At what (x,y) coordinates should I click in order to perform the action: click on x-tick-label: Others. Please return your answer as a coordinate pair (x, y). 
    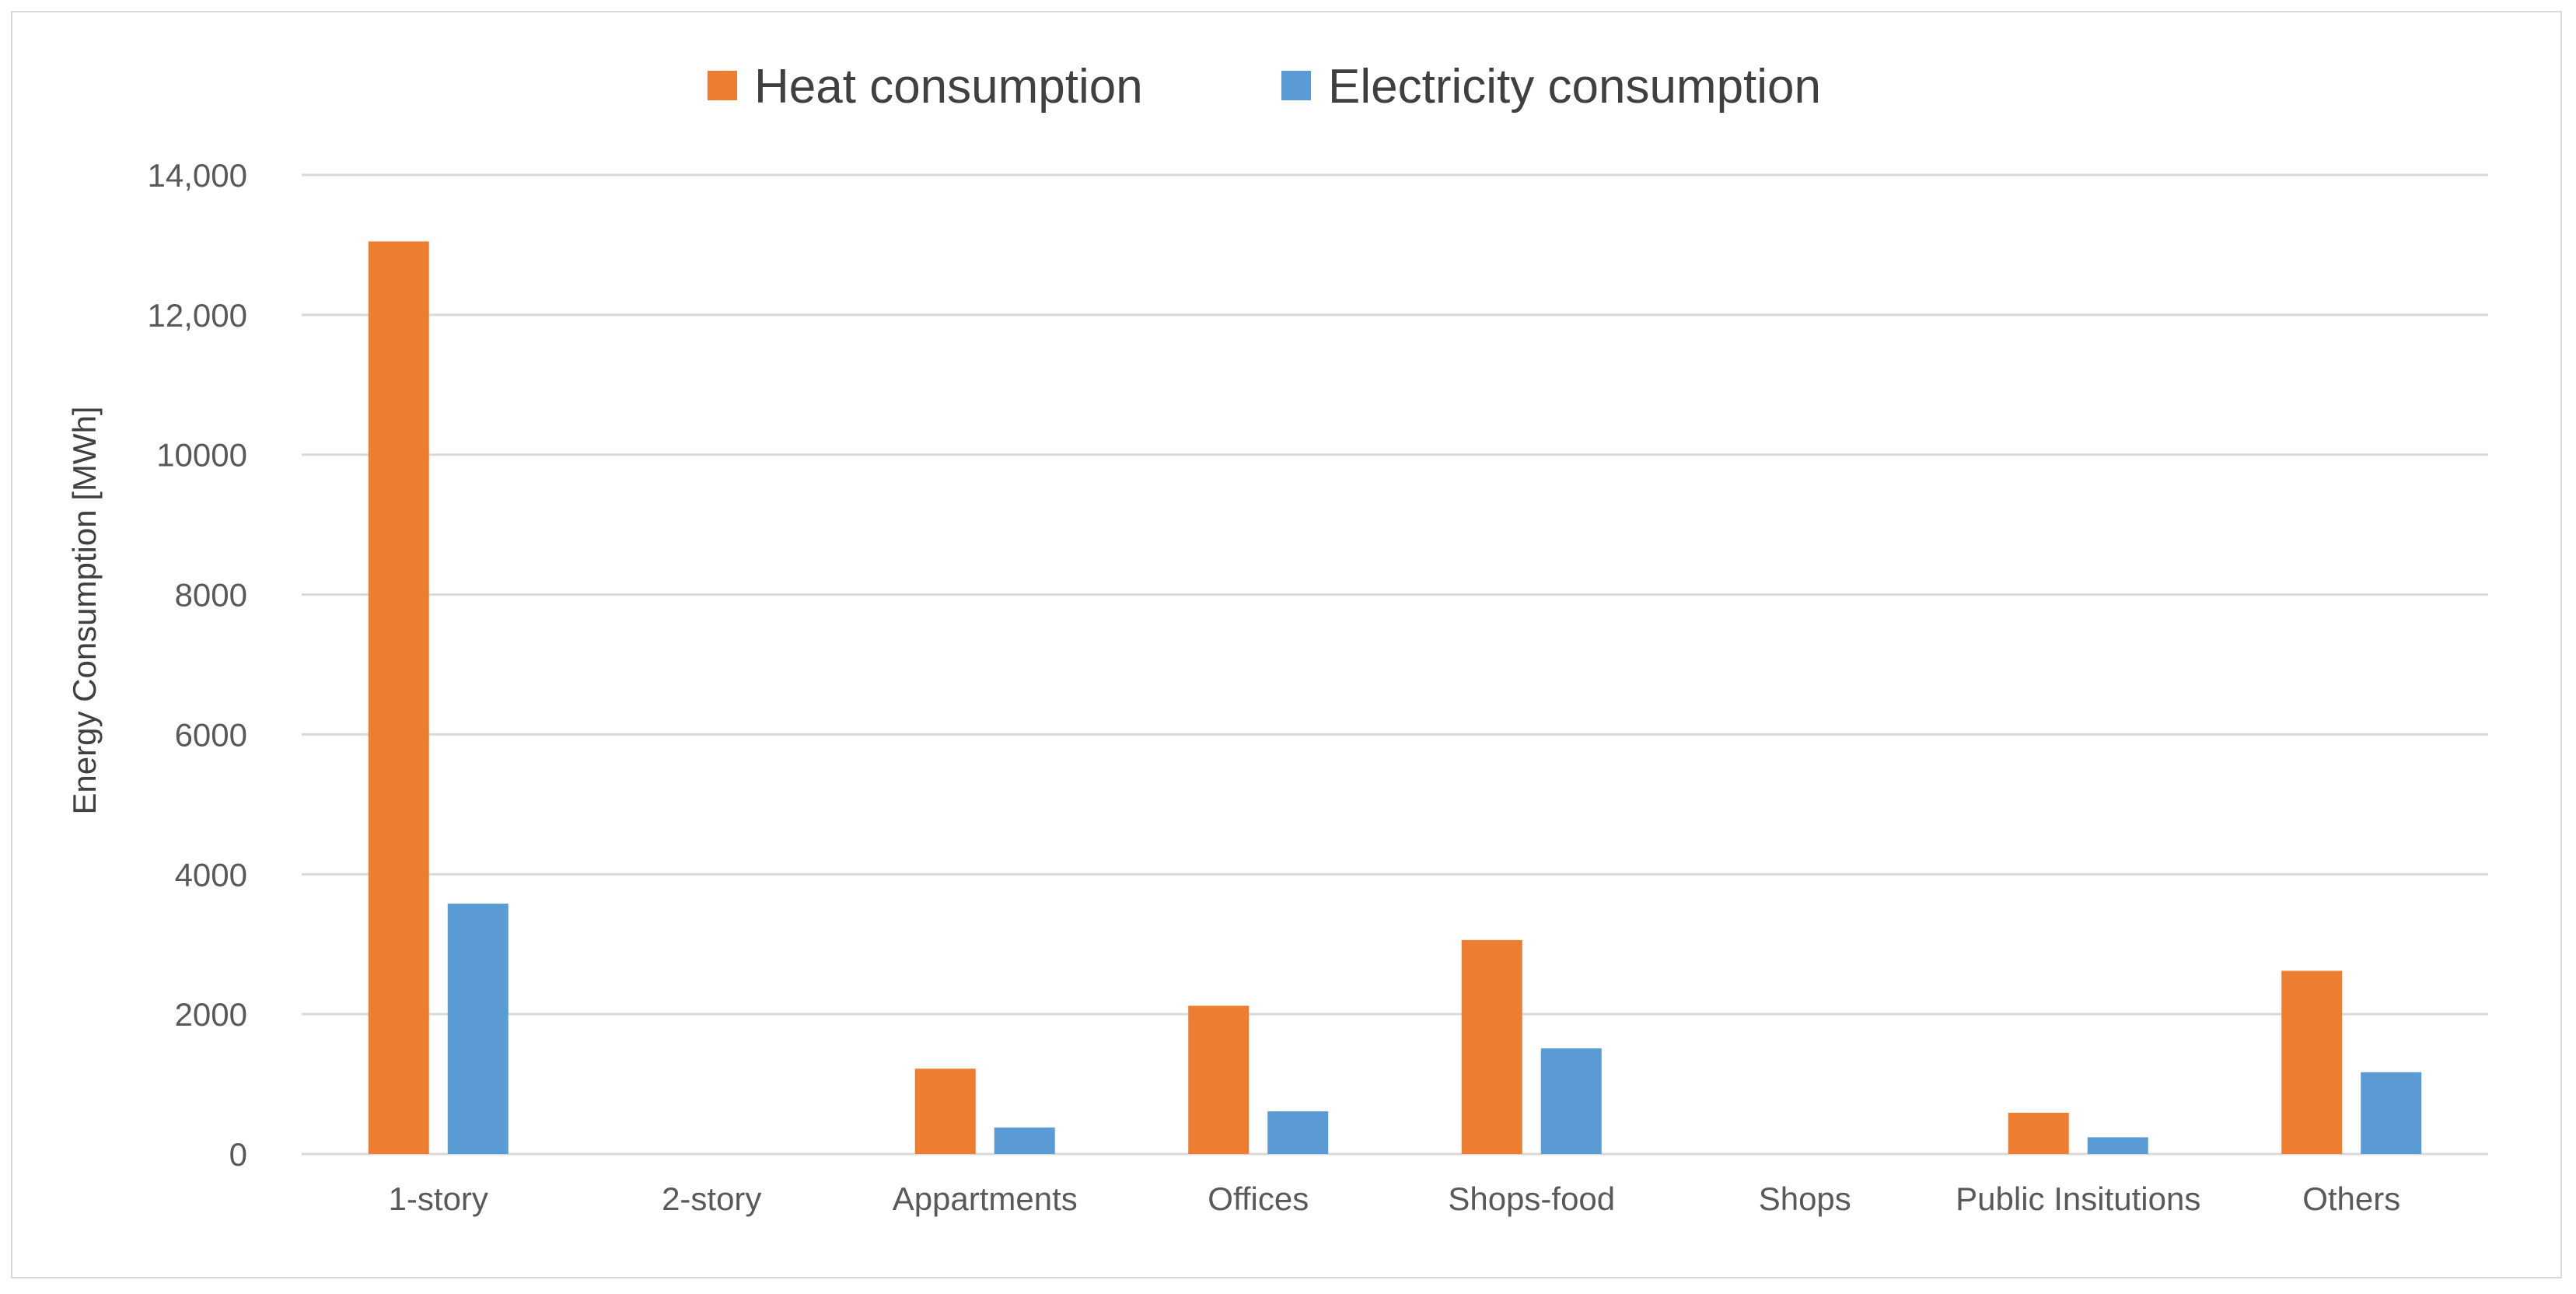
    Looking at the image, I should click on (2351, 1198).